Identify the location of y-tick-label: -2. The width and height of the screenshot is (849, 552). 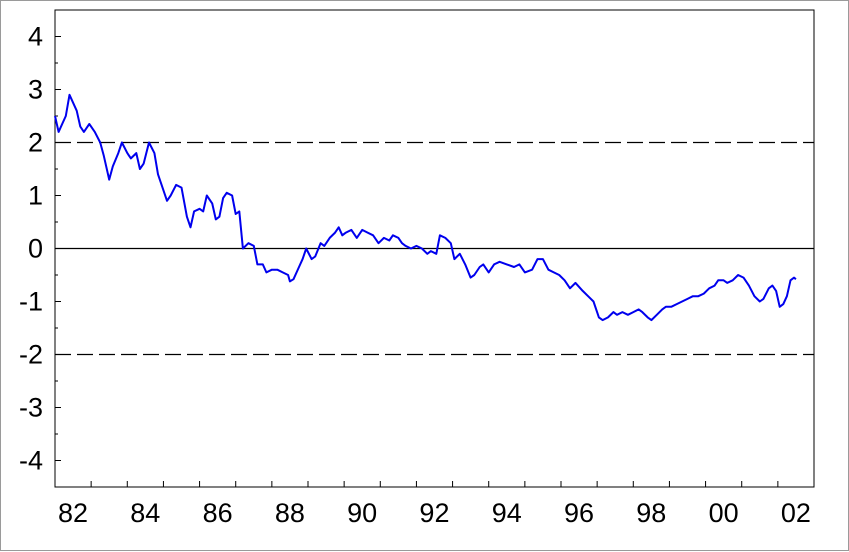
(31, 355).